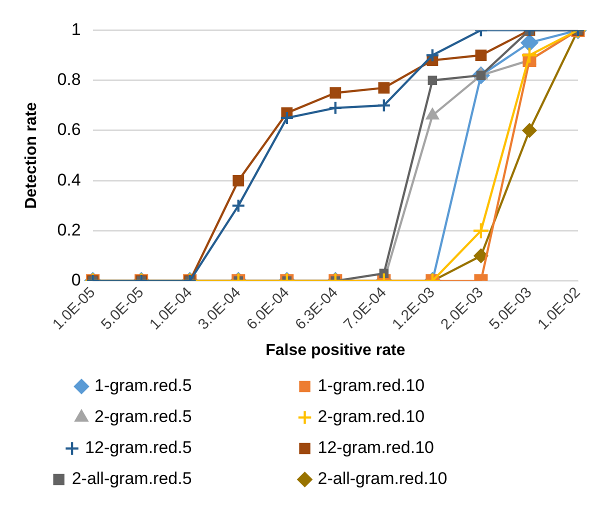 The width and height of the screenshot is (616, 518). Describe the element at coordinates (69, 180) in the screenshot. I see `y-tick-label: 0.4` at that location.